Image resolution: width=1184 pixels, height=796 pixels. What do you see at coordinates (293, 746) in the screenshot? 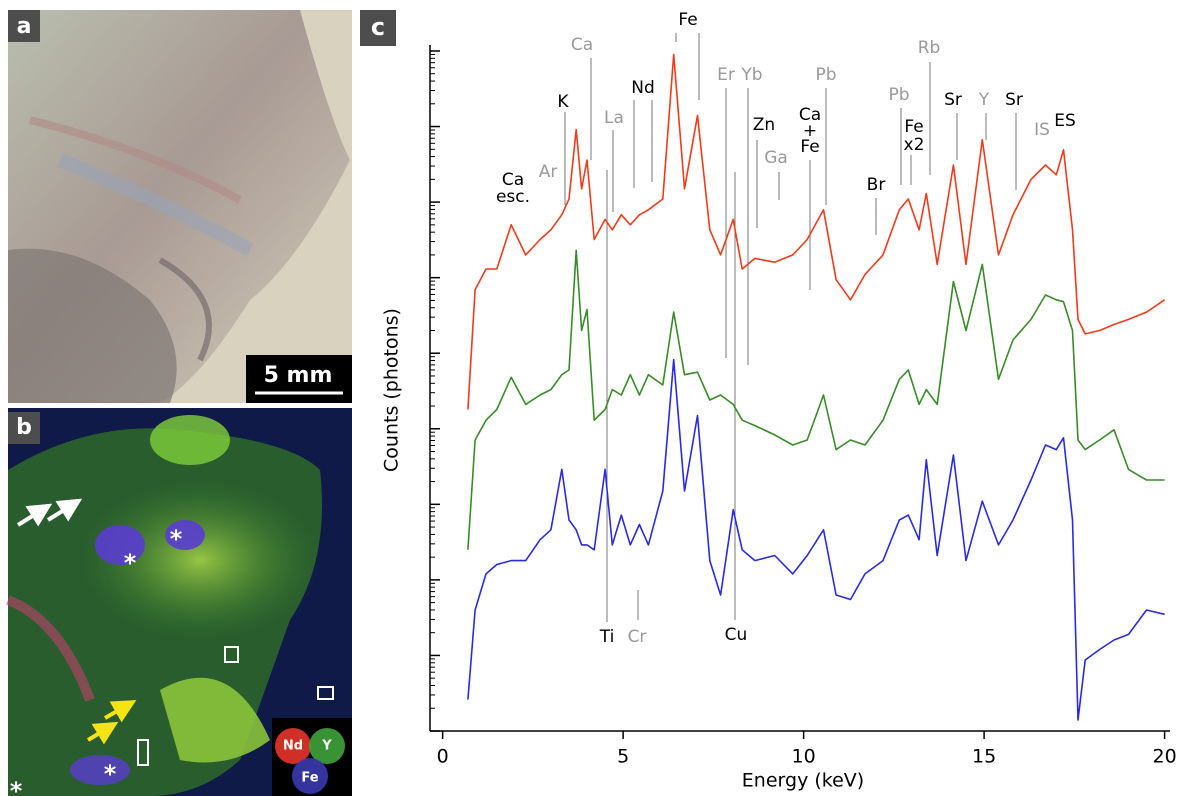
I see `legend-nd: Nd` at bounding box center [293, 746].